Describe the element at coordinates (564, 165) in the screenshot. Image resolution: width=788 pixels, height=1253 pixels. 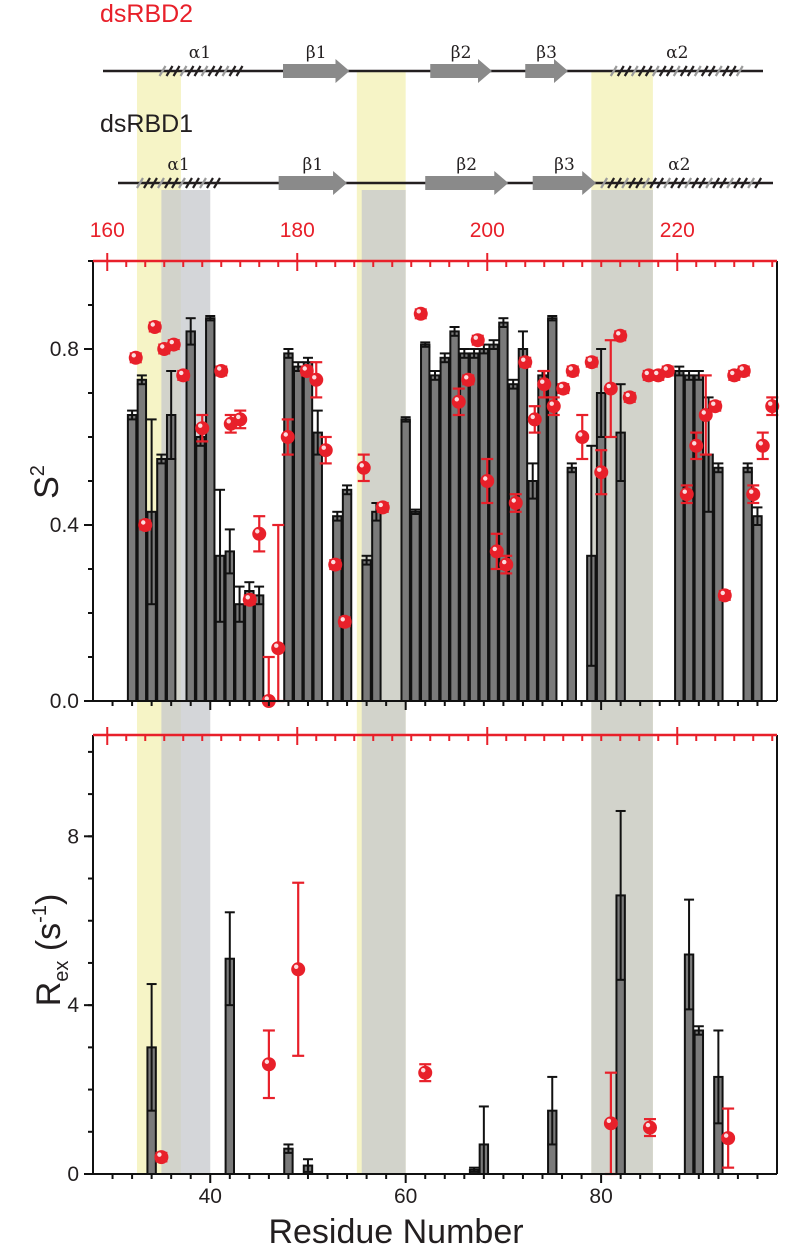
I see `dsrbd1-ss-ss-label-3: β3` at that location.